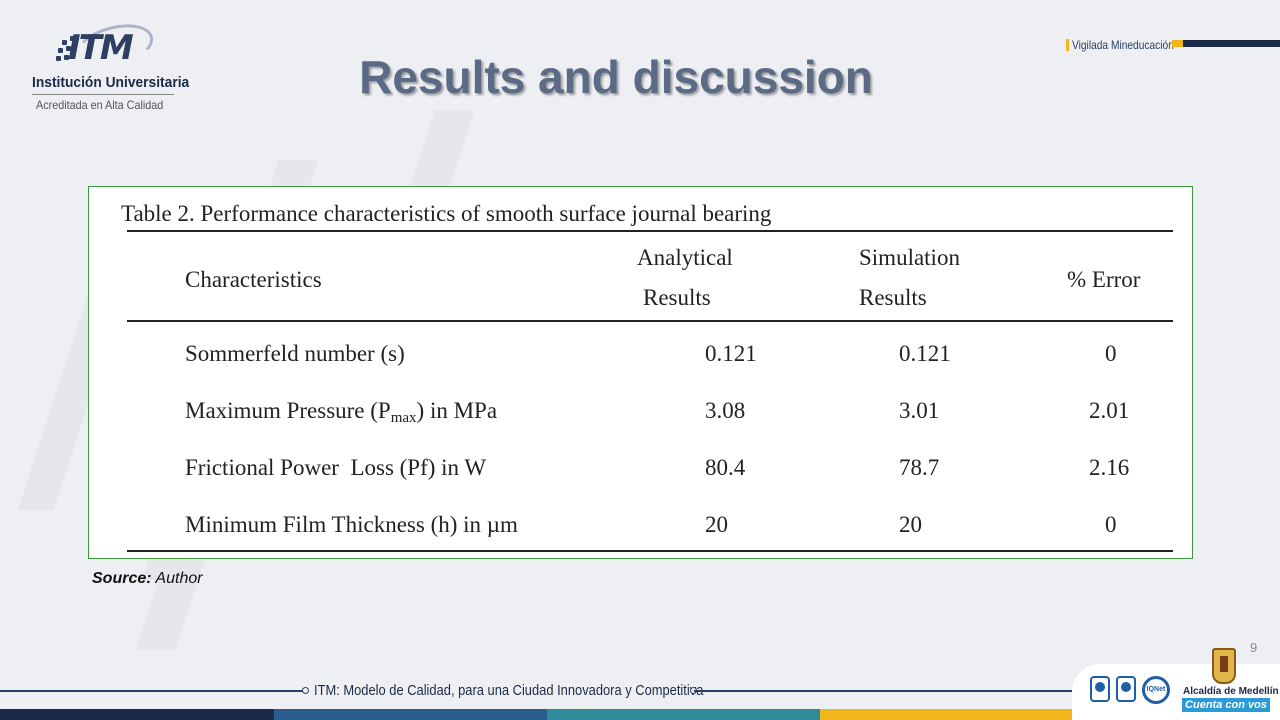  I want to click on page-number: 9, so click(1254, 647).